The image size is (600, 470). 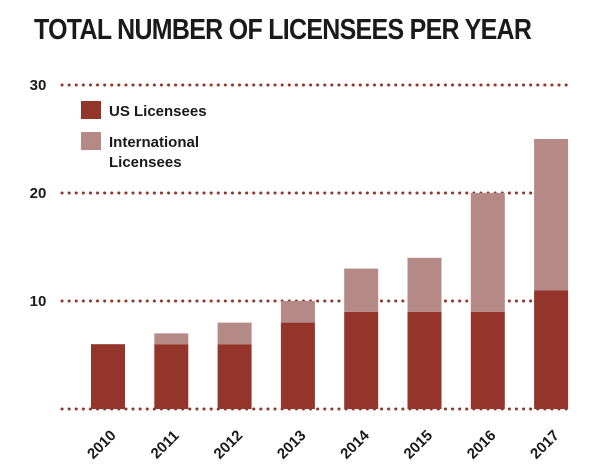 I want to click on x-tick-label: 2016, so click(x=482, y=445).